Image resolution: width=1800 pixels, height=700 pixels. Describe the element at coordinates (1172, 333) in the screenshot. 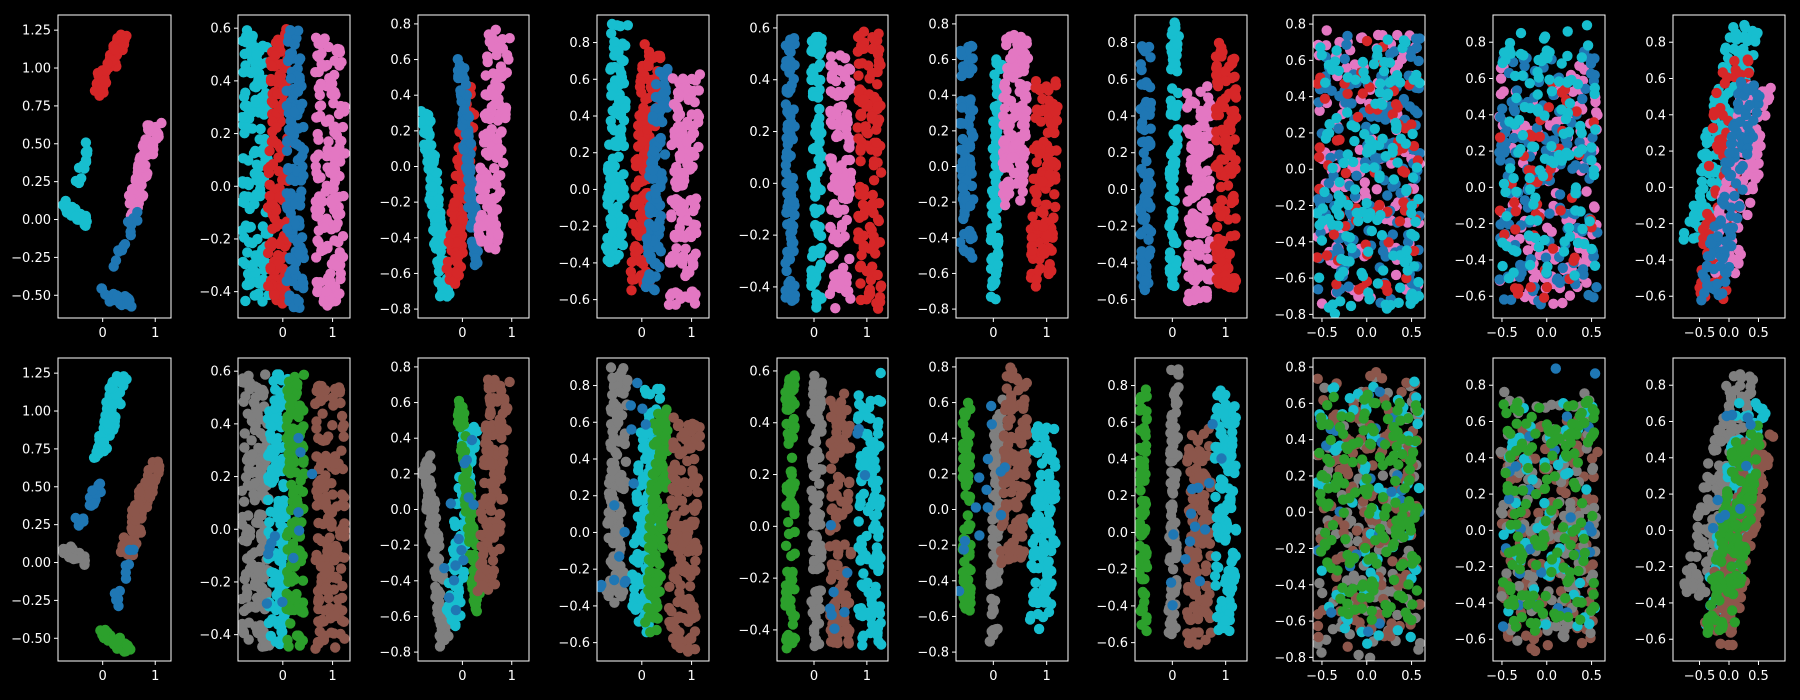

I see `x-tick-label: 0` at that location.